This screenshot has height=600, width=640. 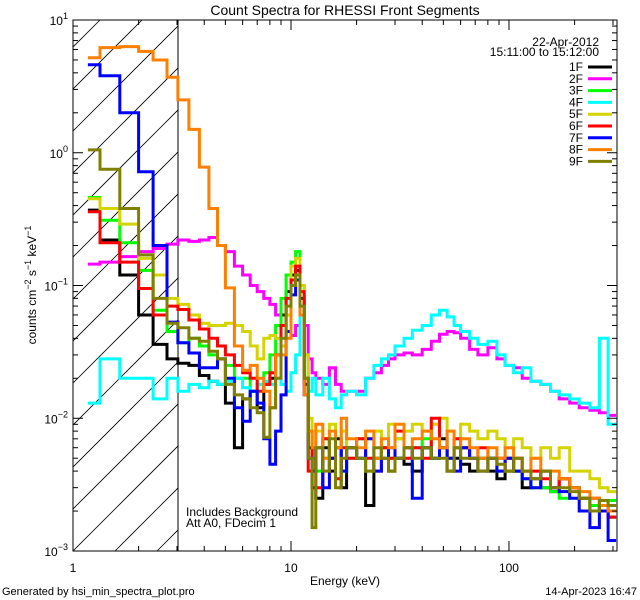 What do you see at coordinates (242, 512) in the screenshot?
I see `annotation-background: Includes Background` at bounding box center [242, 512].